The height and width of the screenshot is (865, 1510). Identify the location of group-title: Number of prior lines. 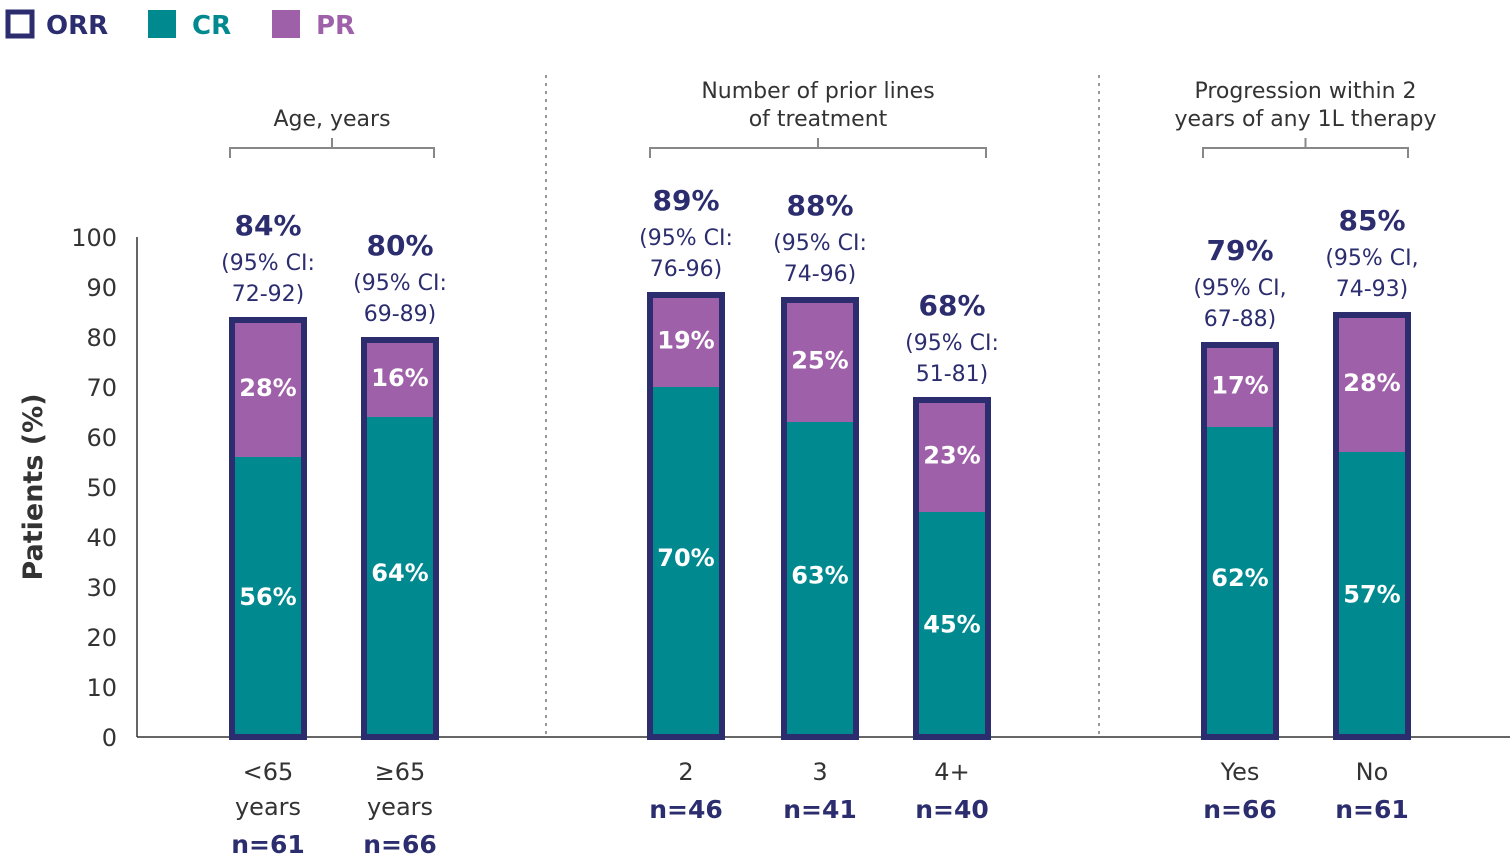
(817, 91).